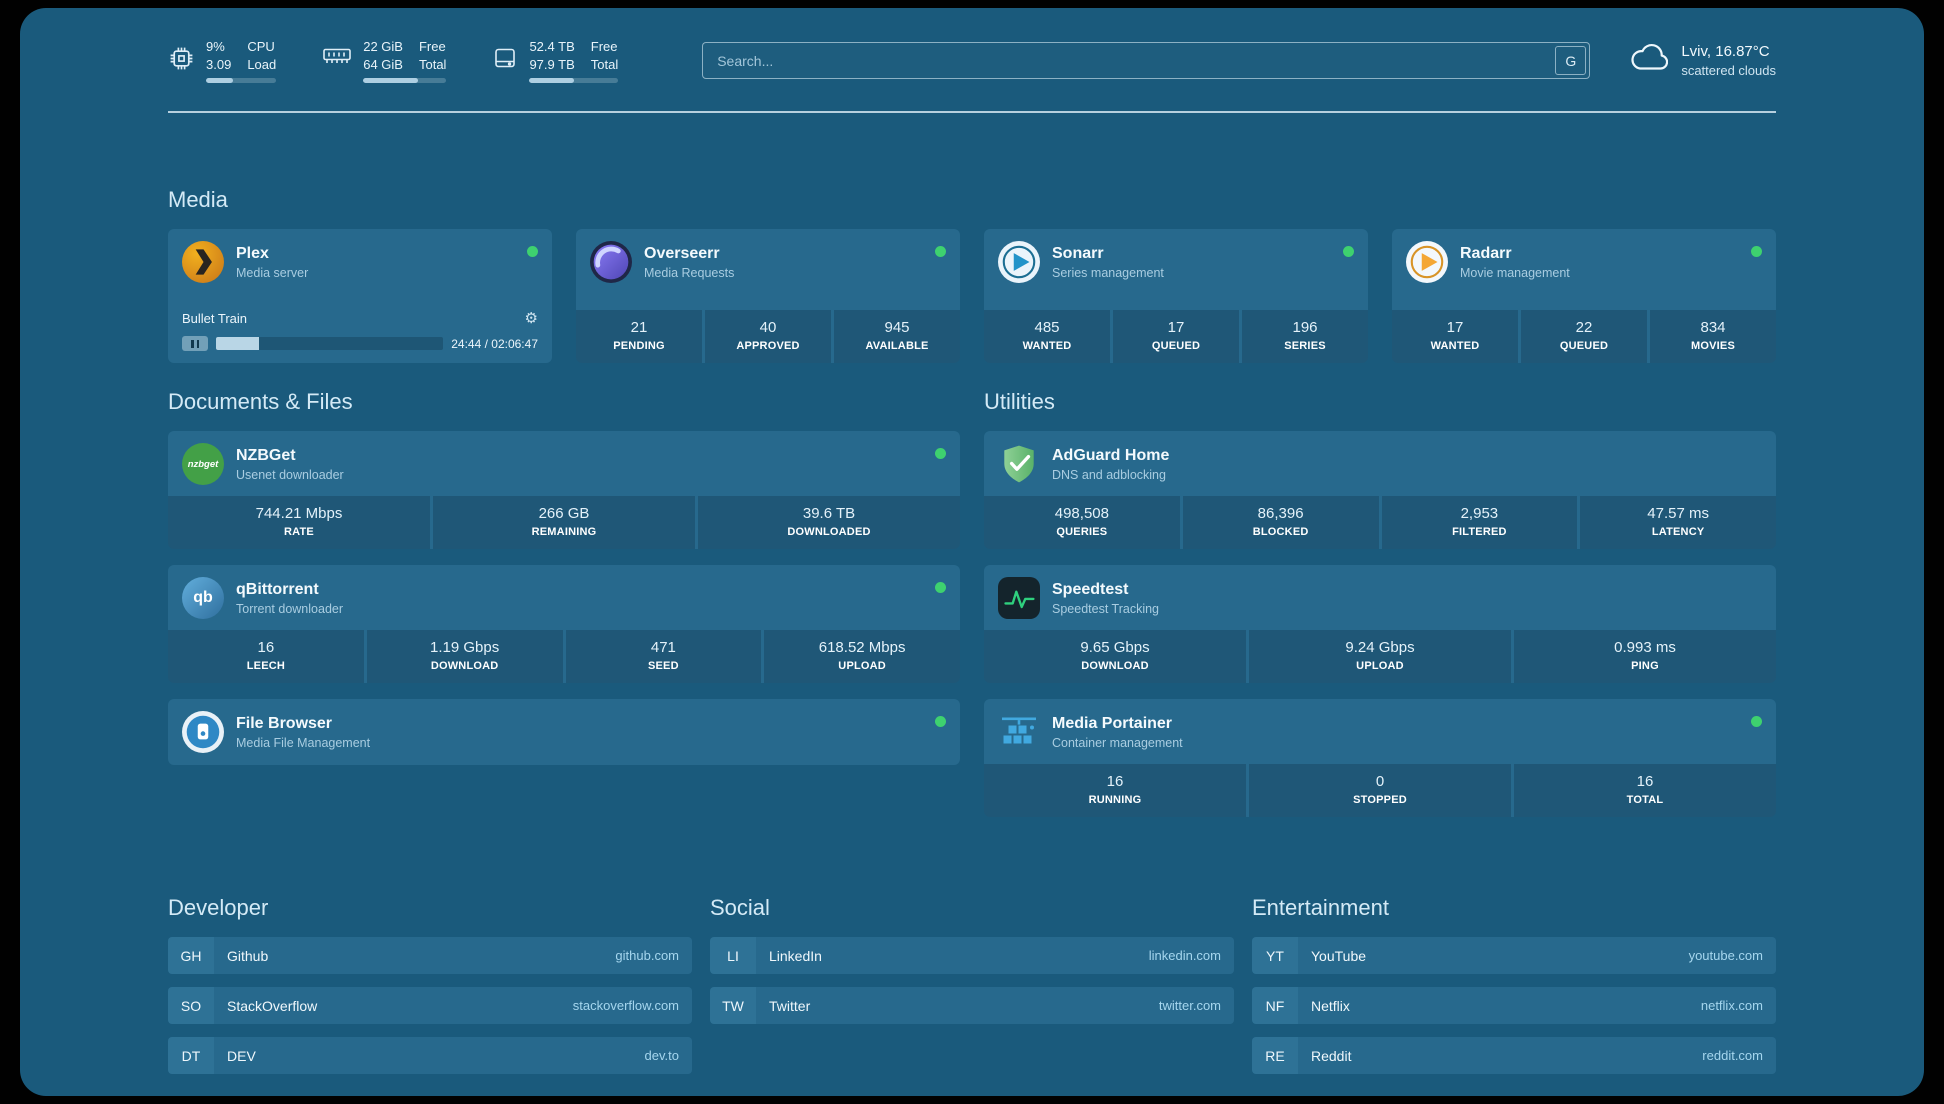  Describe the element at coordinates (1320, 907) in the screenshot. I see `section-title-entertainment: Entertainment` at that location.